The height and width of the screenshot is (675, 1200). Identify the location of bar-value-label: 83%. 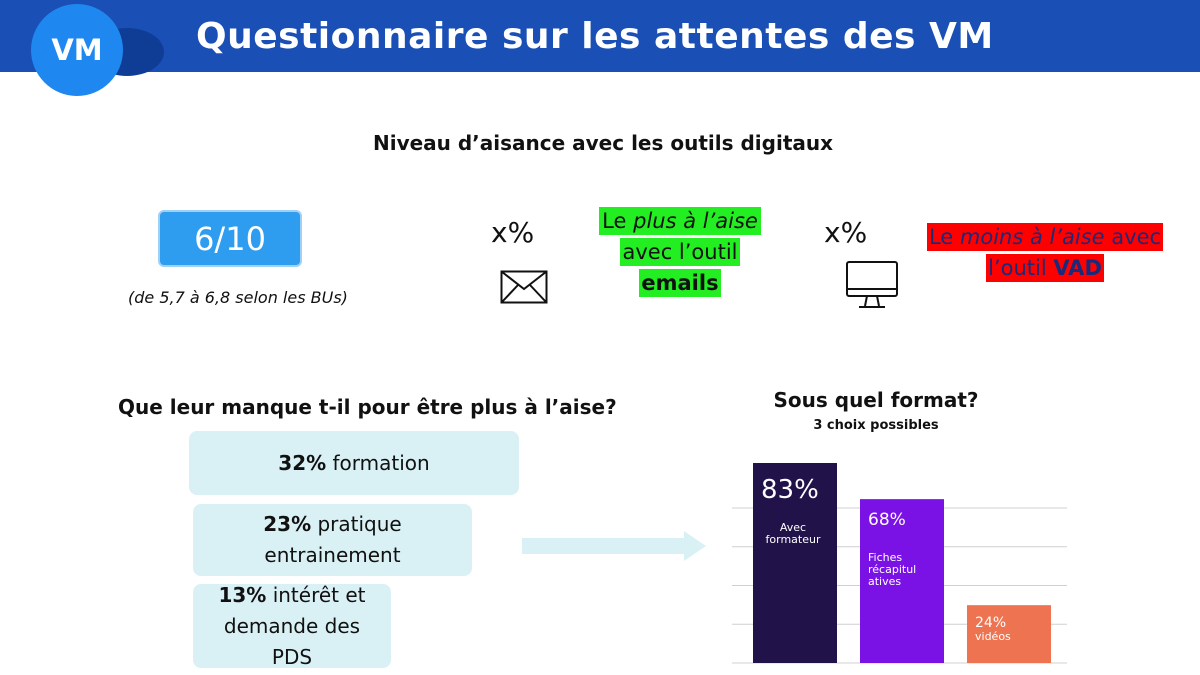
(790, 490).